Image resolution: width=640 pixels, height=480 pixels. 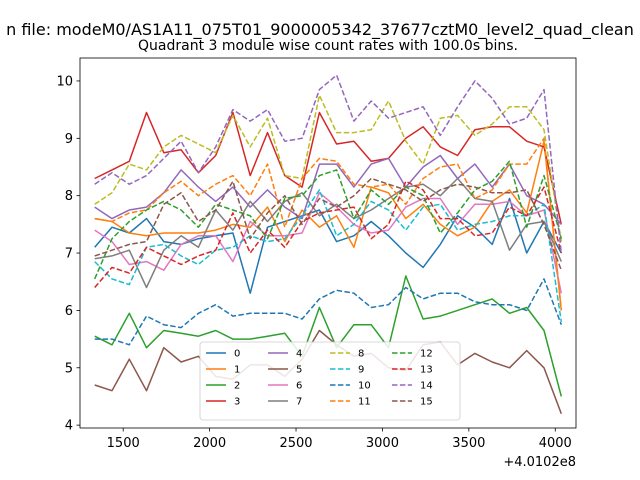 I want to click on y-tick-label: 5, so click(x=69, y=368).